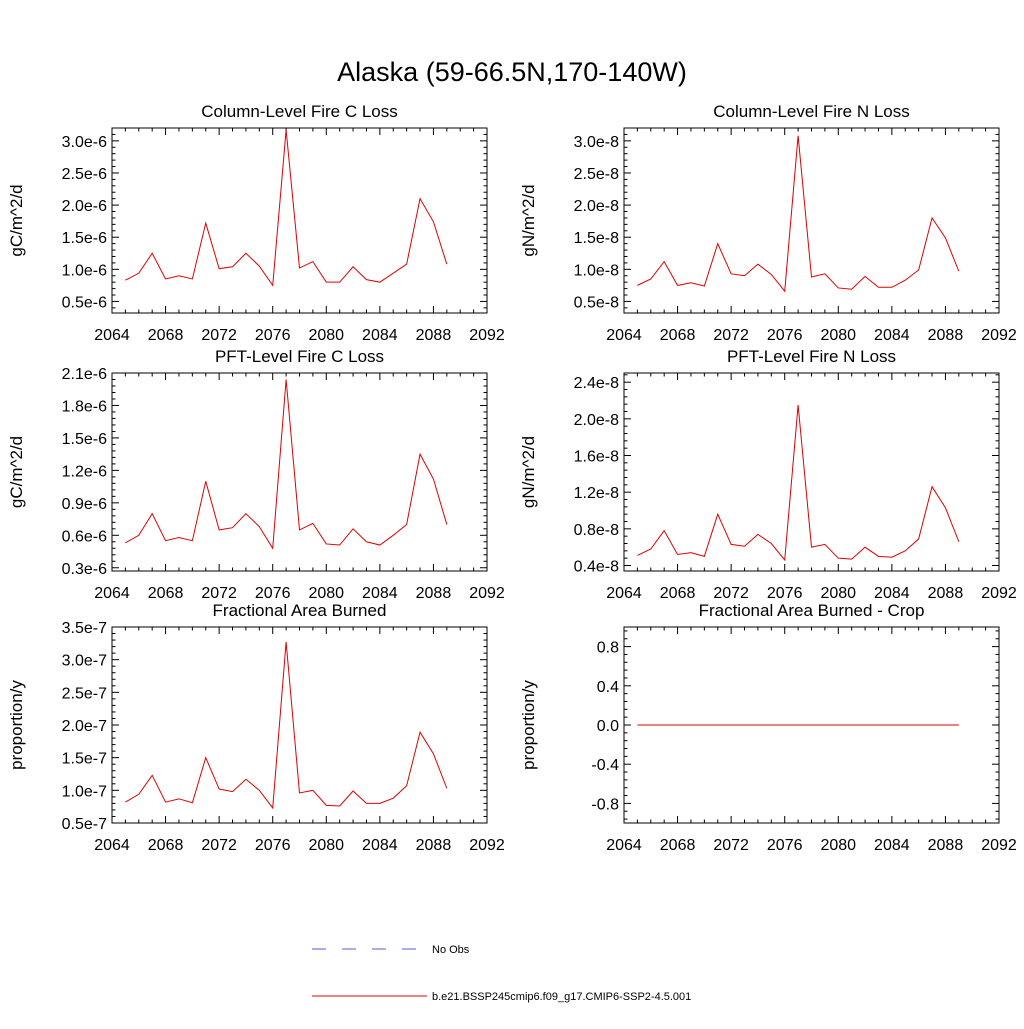 The height and width of the screenshot is (1029, 1024). I want to click on y-tick-label: 1.6e-8, so click(596, 457).